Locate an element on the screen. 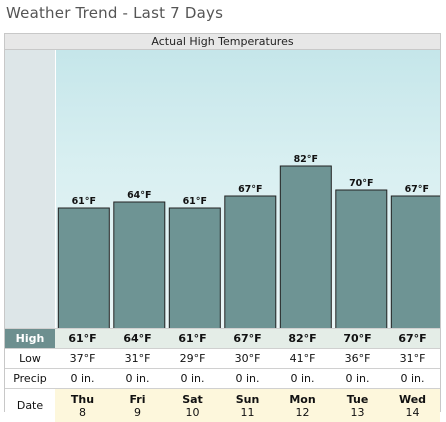 The width and height of the screenshot is (446, 422). high-row: High 61°F 64°F 61°F 67°F 82°F 70°F 67°F is located at coordinates (222, 339).